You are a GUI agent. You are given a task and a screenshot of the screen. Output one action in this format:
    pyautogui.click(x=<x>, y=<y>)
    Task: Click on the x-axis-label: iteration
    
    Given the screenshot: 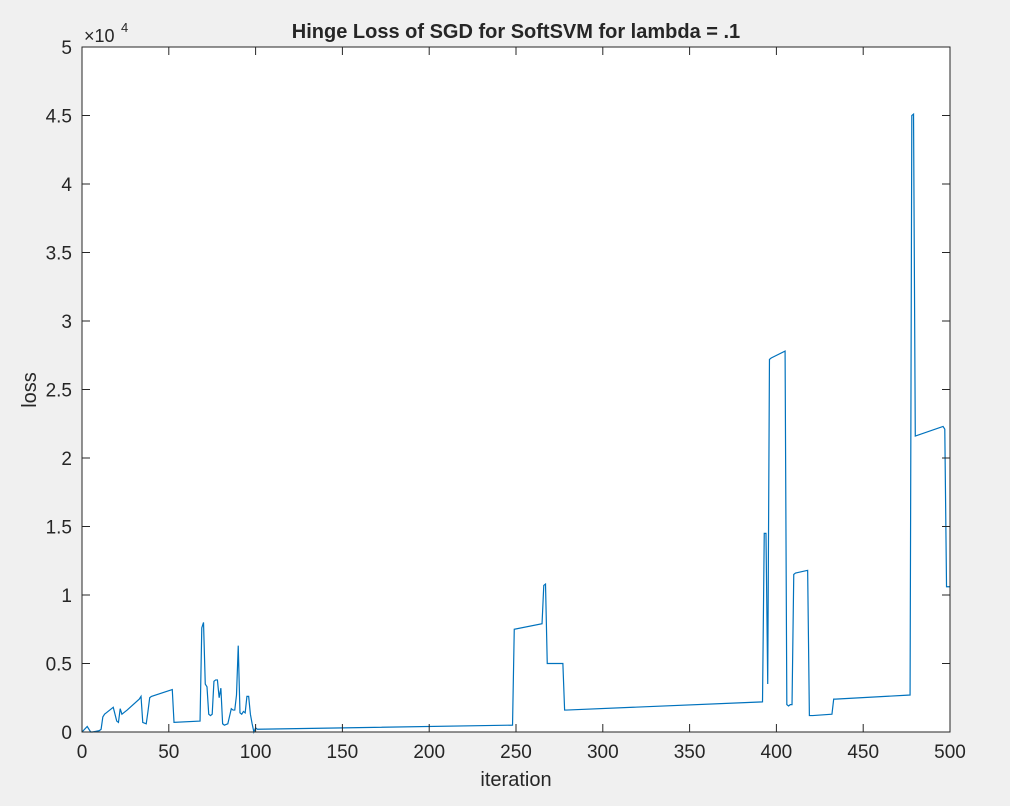 What is the action you would take?
    pyautogui.click(x=515, y=780)
    